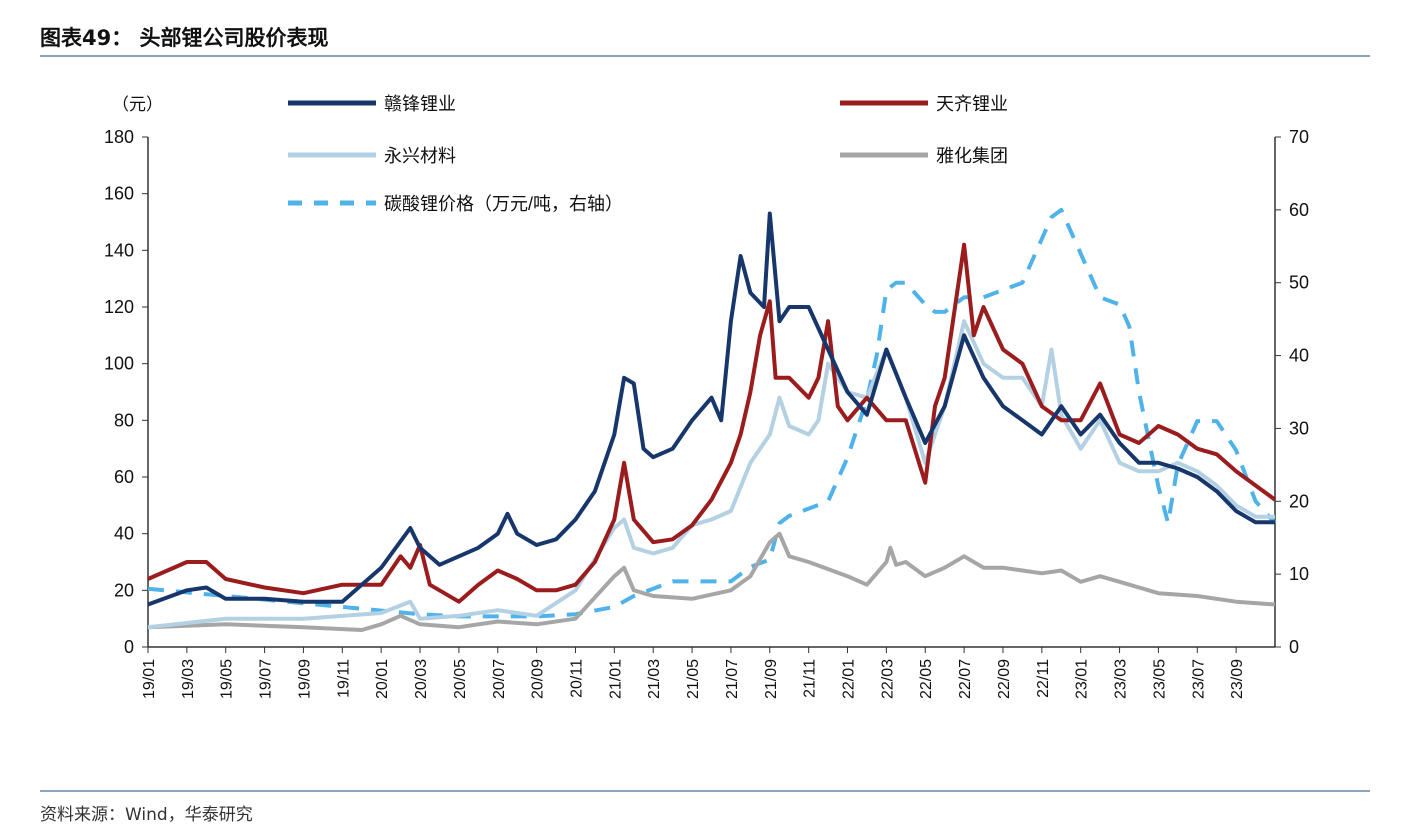 The width and height of the screenshot is (1408, 836). I want to click on x-tick-label: 21/01, so click(615, 679).